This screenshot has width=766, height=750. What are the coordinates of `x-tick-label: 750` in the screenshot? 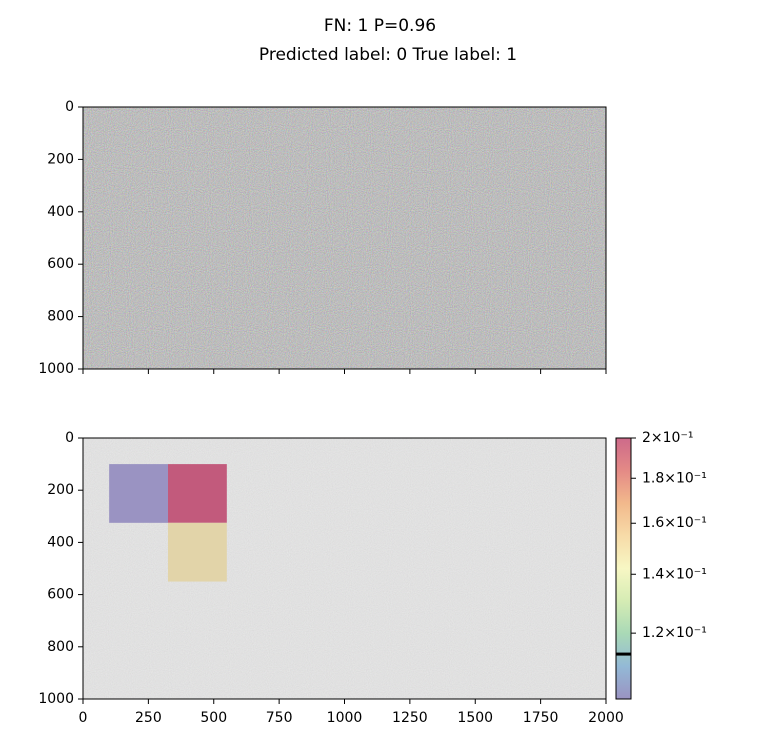 It's located at (279, 718).